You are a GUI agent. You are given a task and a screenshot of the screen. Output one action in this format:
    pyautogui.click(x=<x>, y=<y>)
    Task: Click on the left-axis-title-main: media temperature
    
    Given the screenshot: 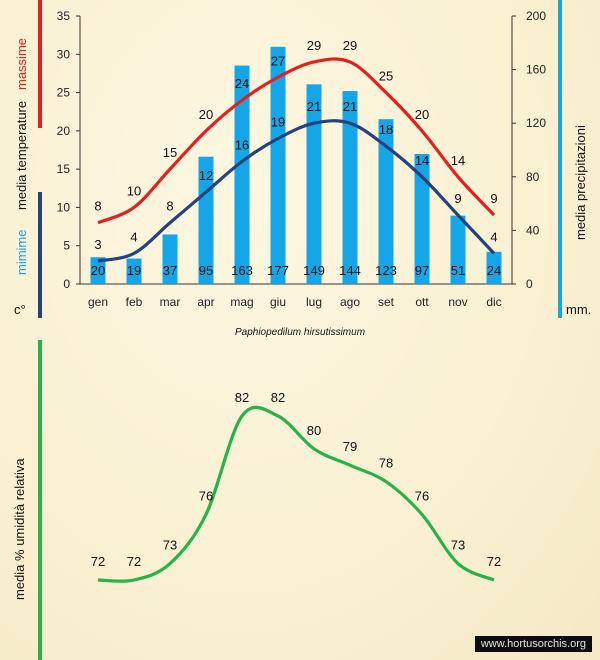 What is the action you would take?
    pyautogui.click(x=21, y=155)
    